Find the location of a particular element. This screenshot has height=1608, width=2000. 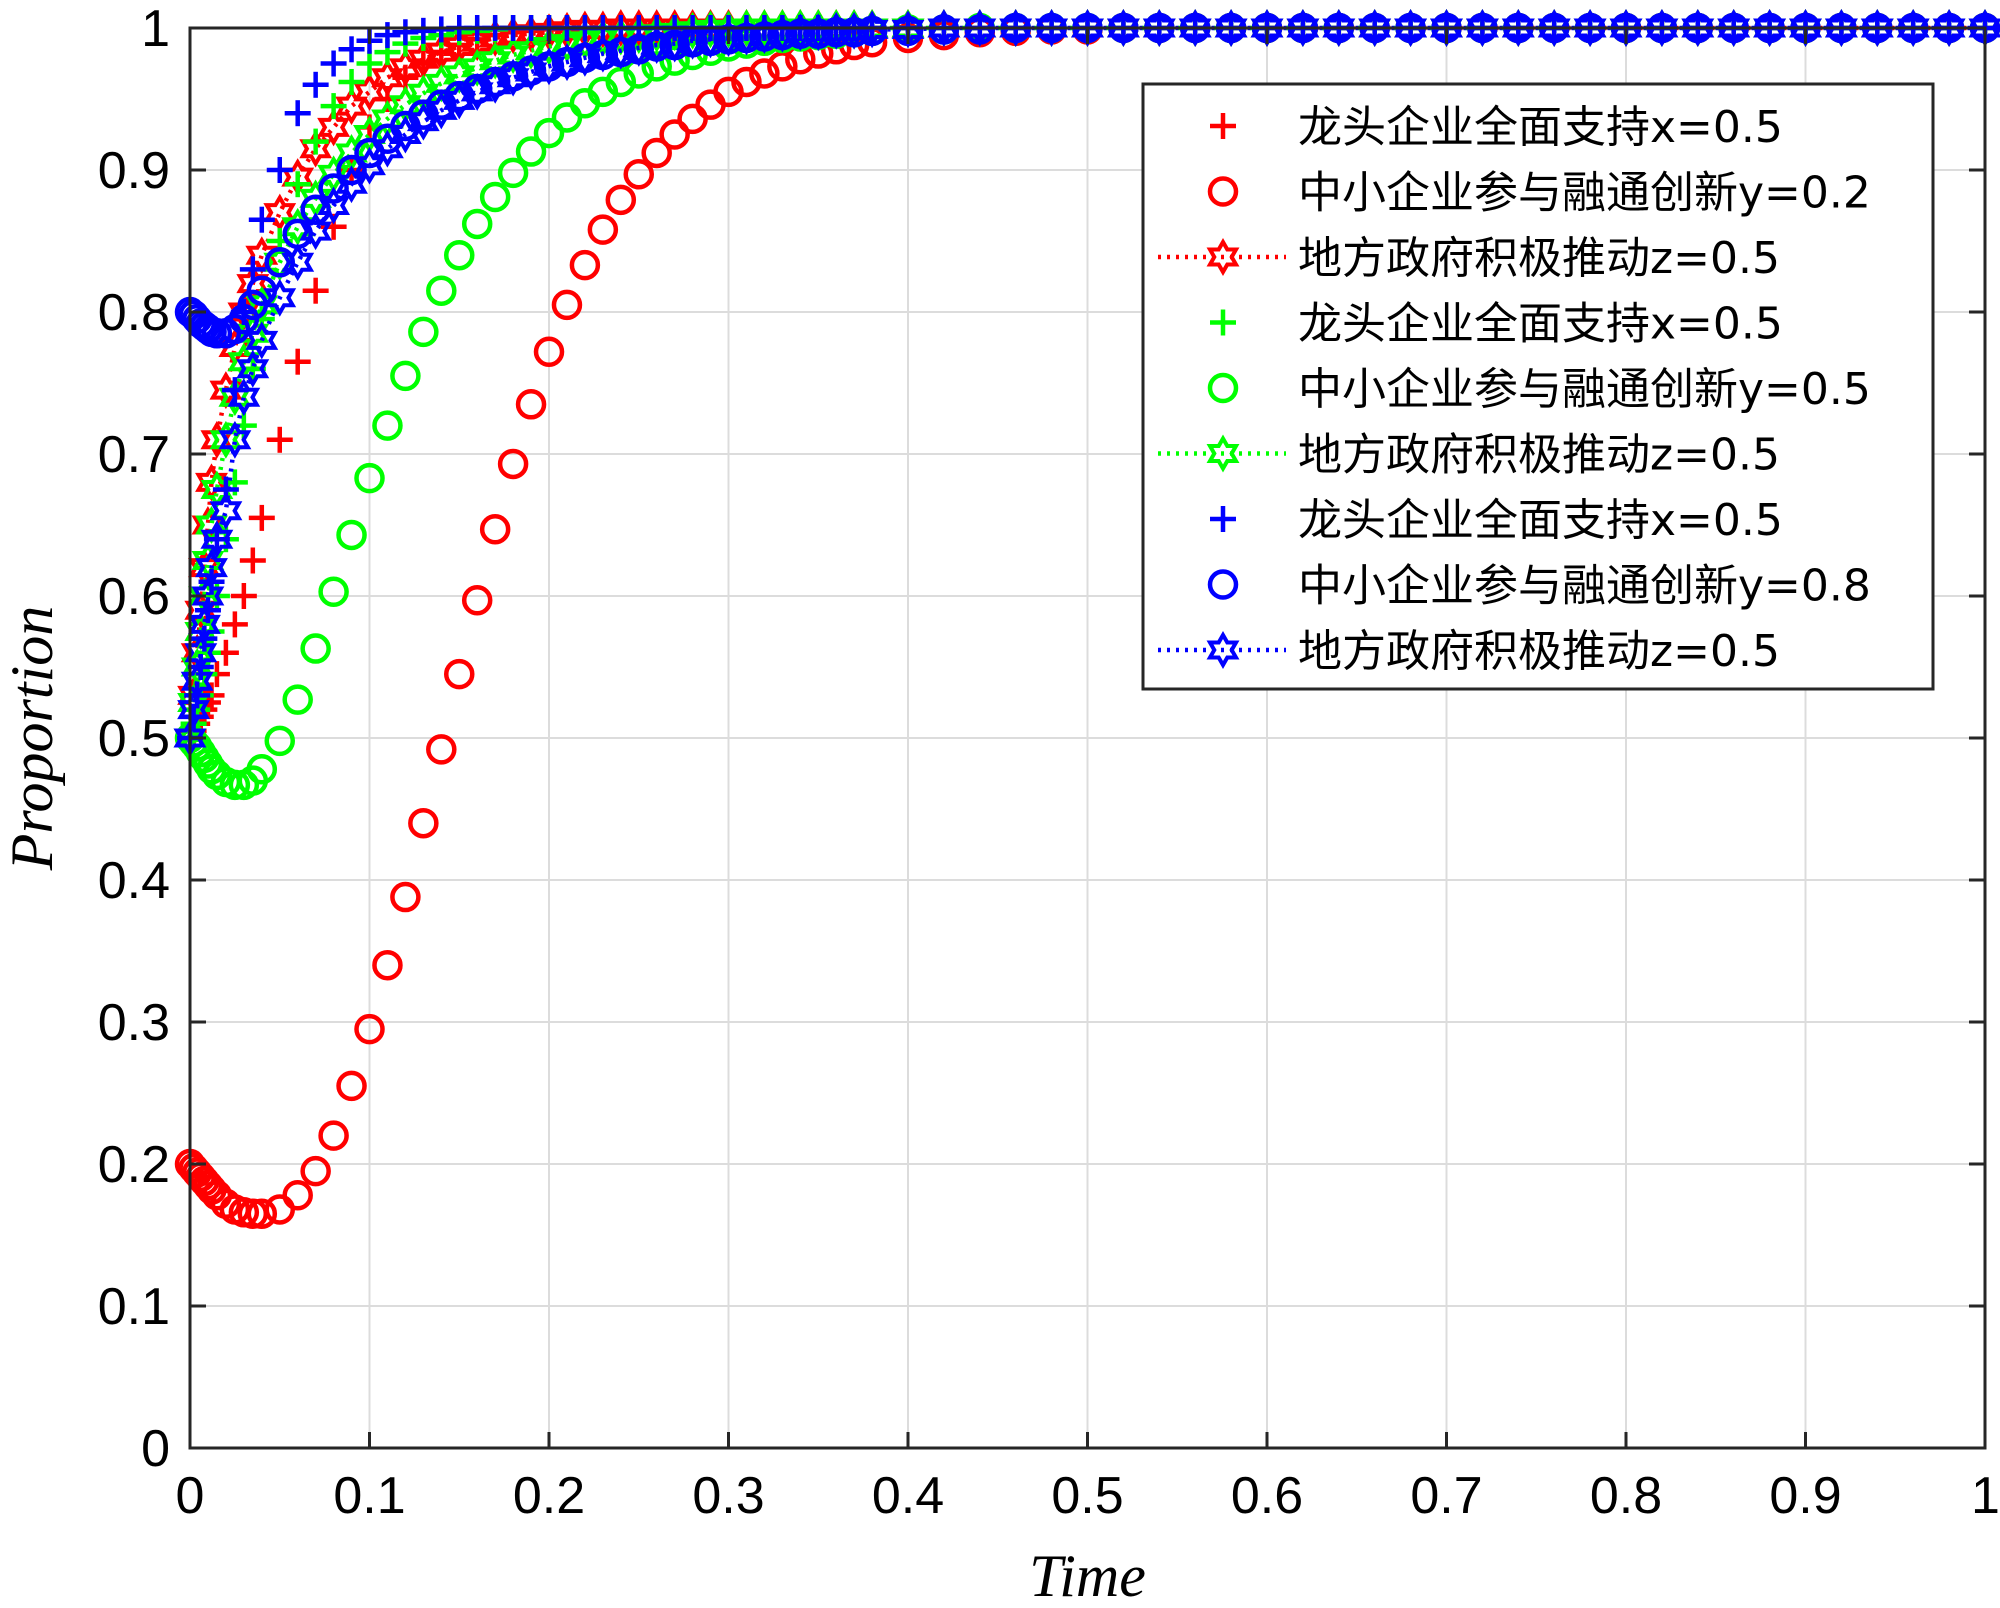

y-tick-label: 0.8 is located at coordinates (134, 313).